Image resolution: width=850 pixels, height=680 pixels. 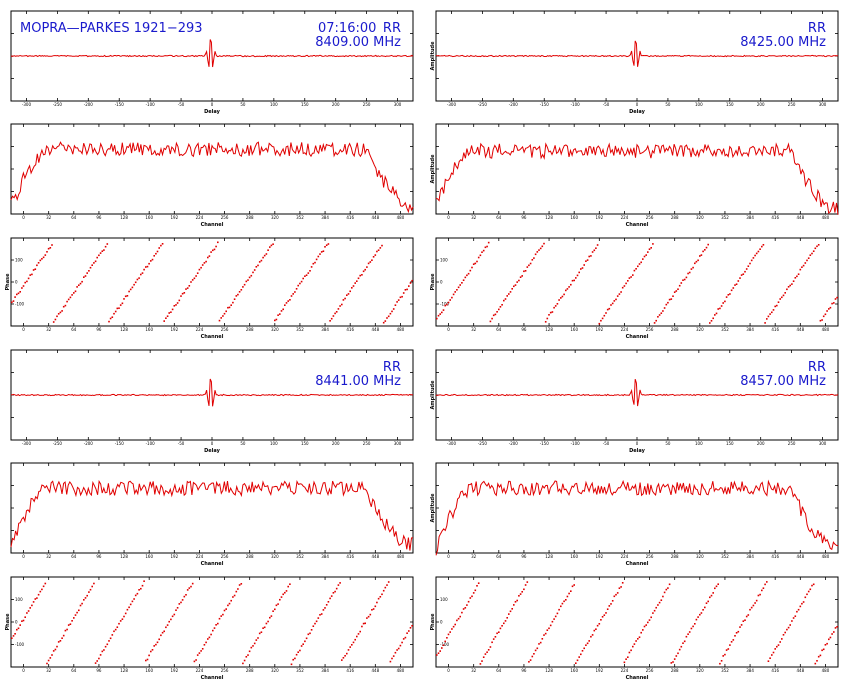 I want to click on x-tick-label: 32, so click(x=474, y=556).